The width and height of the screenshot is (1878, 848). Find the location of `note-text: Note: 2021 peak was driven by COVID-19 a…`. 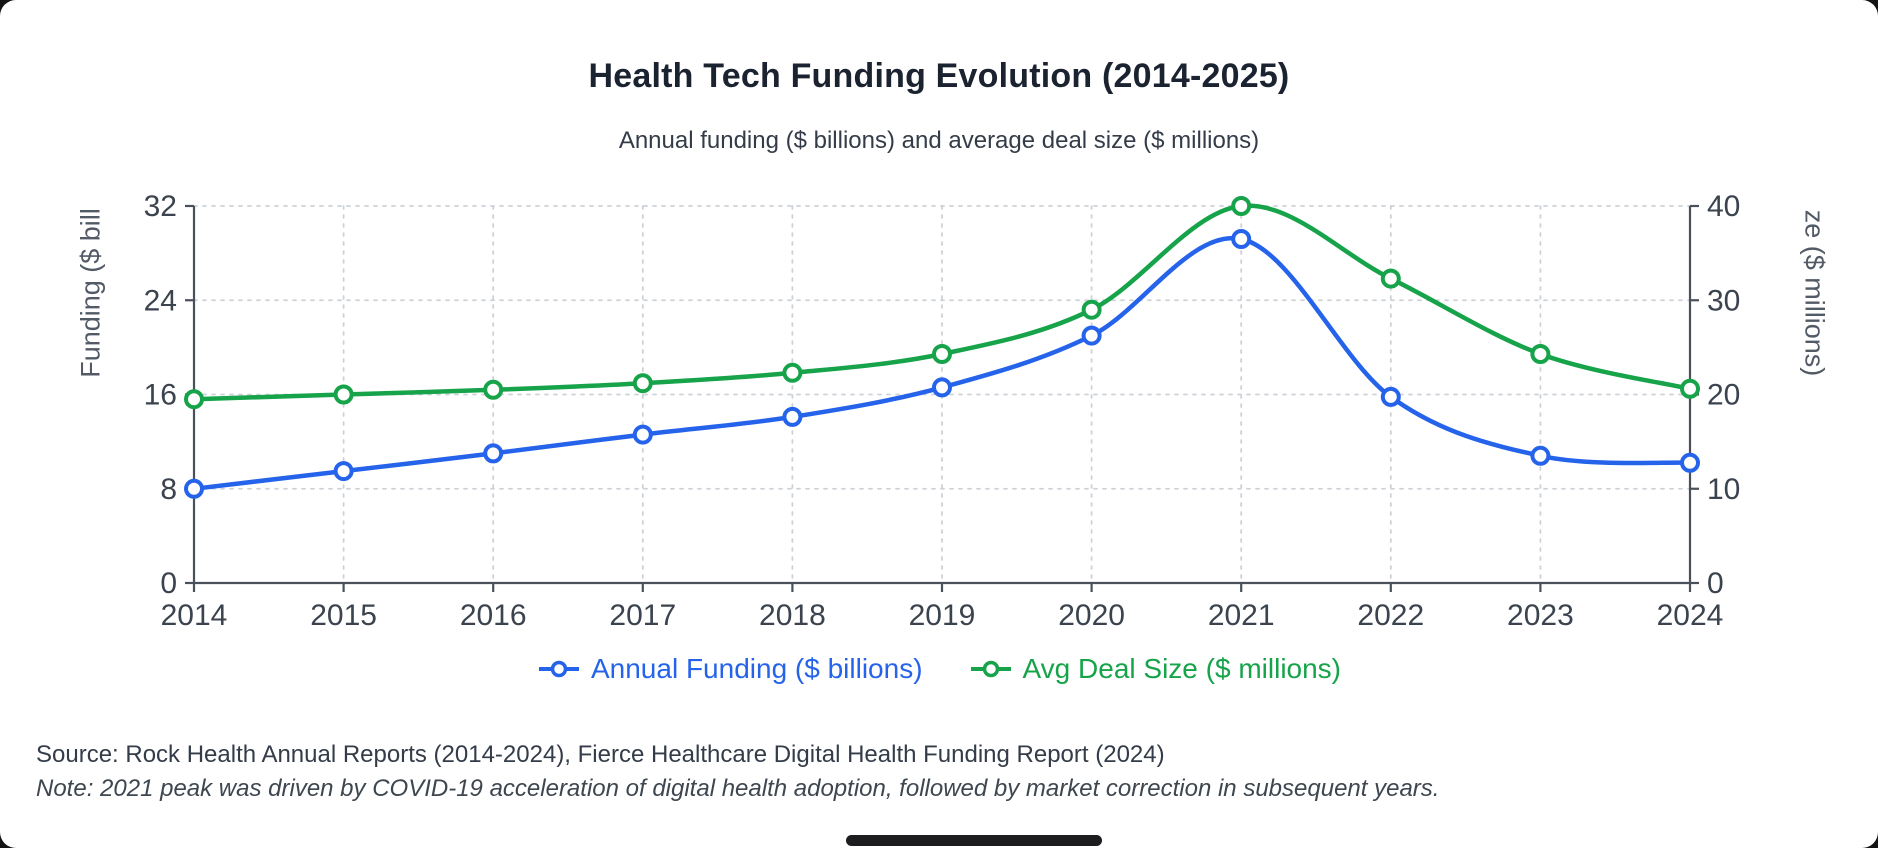

note-text: Note: 2021 peak was driven by COVID-19 a… is located at coordinates (738, 788).